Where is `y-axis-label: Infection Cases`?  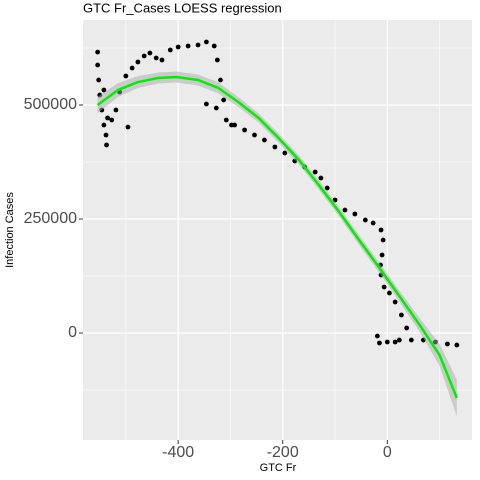
y-axis-label: Infection Cases is located at coordinates (10, 230).